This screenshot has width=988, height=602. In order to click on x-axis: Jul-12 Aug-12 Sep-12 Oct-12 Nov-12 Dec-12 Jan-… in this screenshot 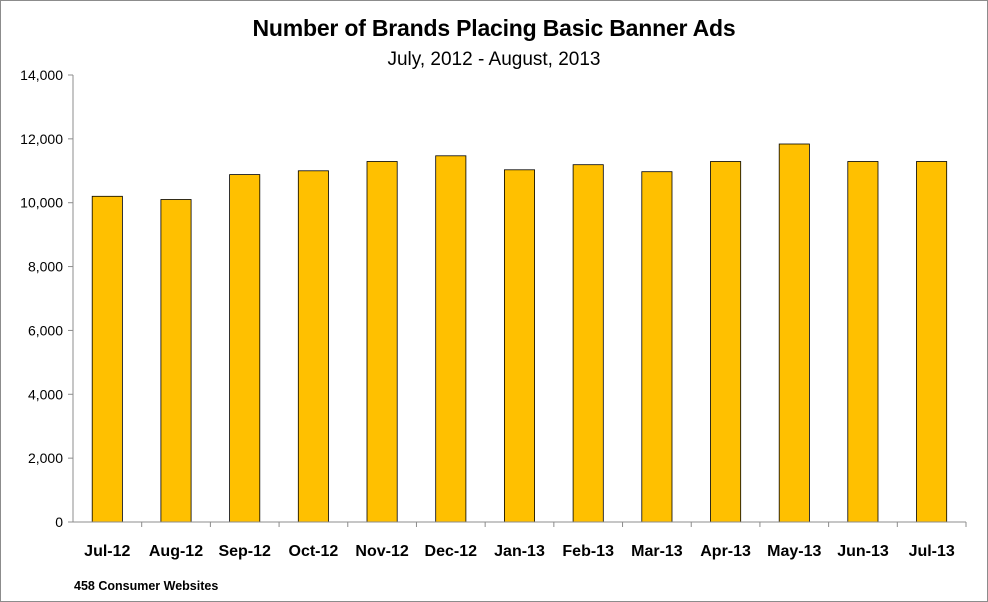, I will do `click(520, 540)`.